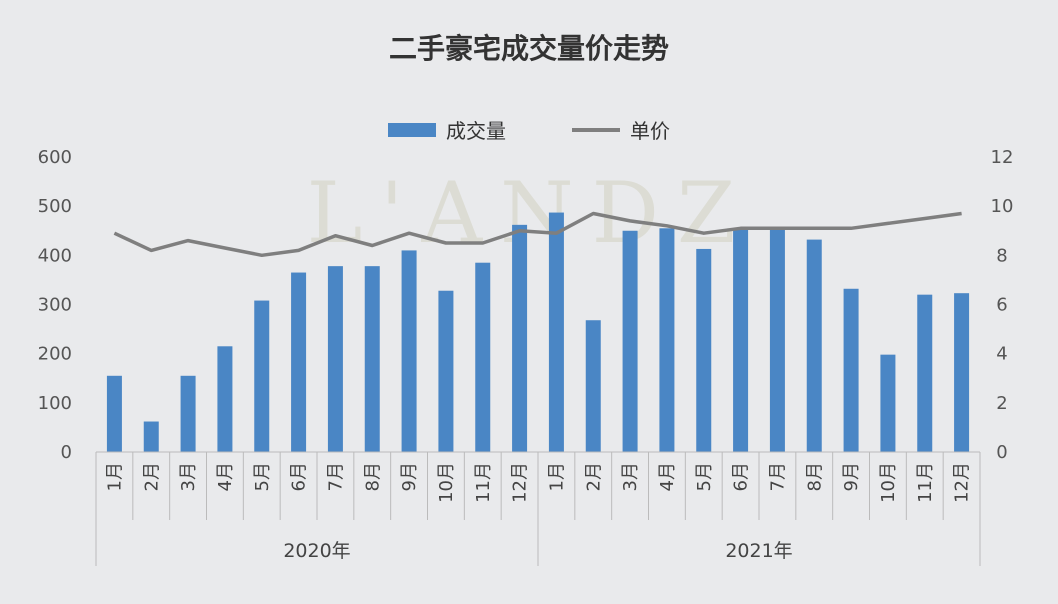 The width and height of the screenshot is (1058, 604). I want to click on y-right-tick-label: 8, so click(1001, 255).